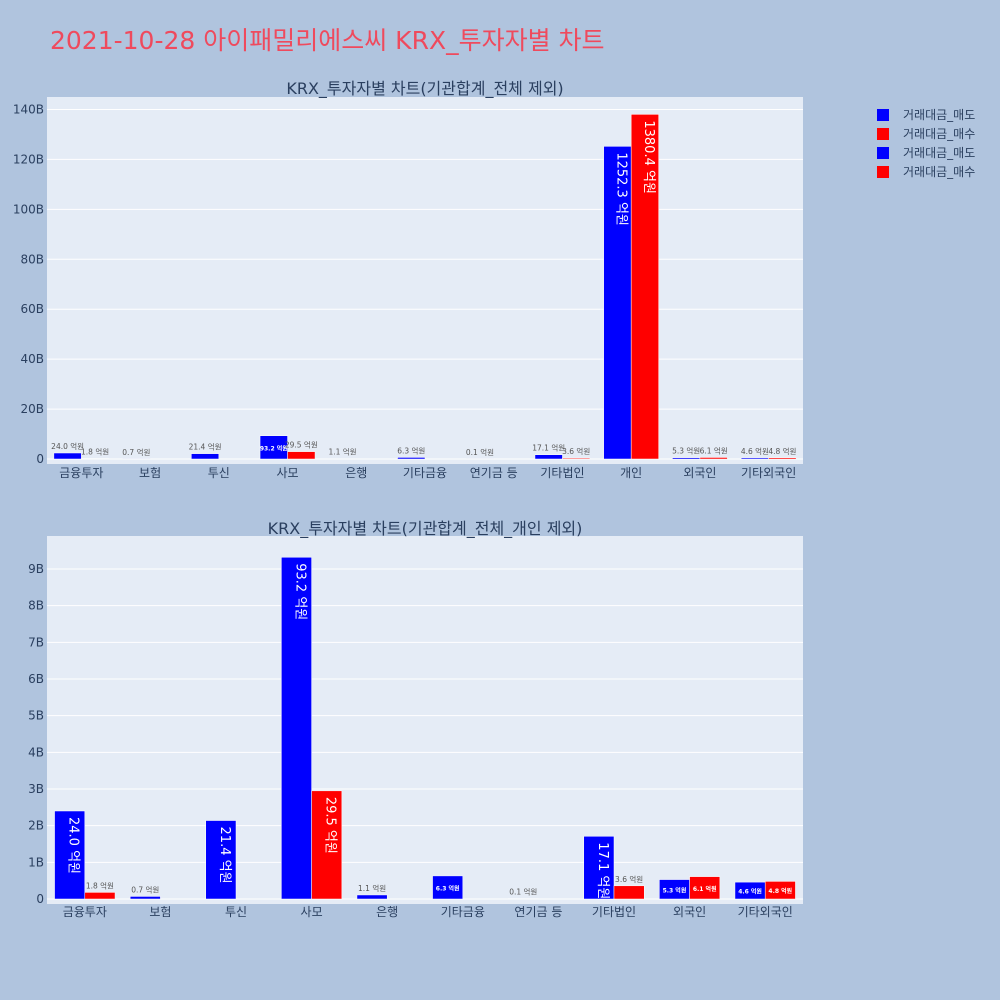 The height and width of the screenshot is (1000, 1000). I want to click on data-label: 17.1 억원, so click(548, 448).